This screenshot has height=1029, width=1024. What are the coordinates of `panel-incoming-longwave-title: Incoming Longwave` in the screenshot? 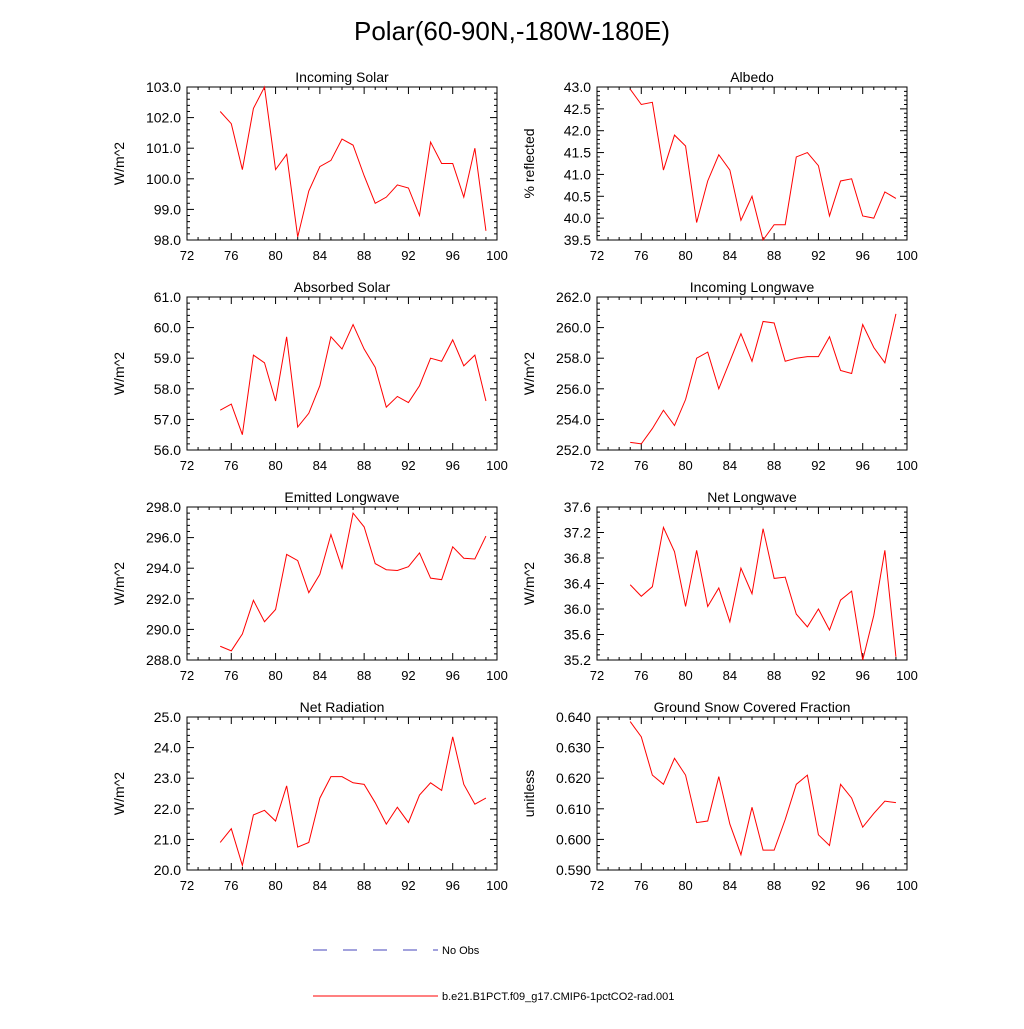 It's located at (752, 287).